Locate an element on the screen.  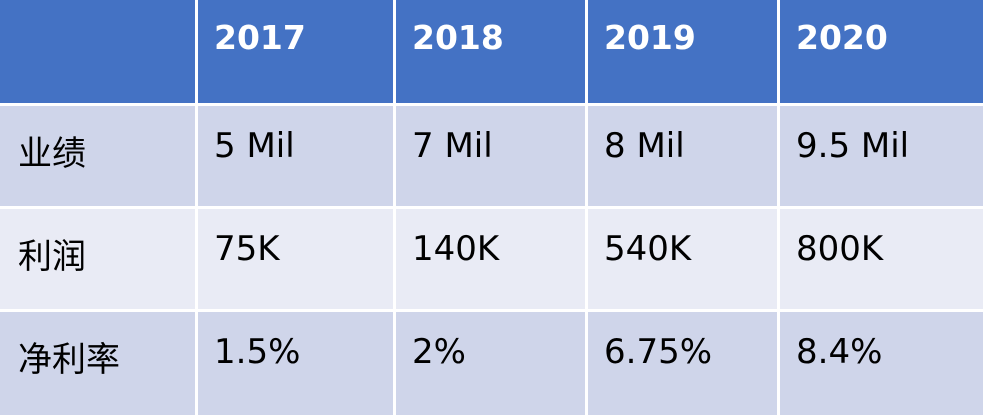
column-header-2019: 2019 is located at coordinates (684, 53).